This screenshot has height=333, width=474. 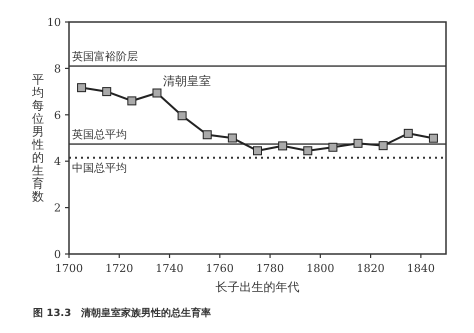 What do you see at coordinates (170, 268) in the screenshot?
I see `x-tick-label: 1740` at bounding box center [170, 268].